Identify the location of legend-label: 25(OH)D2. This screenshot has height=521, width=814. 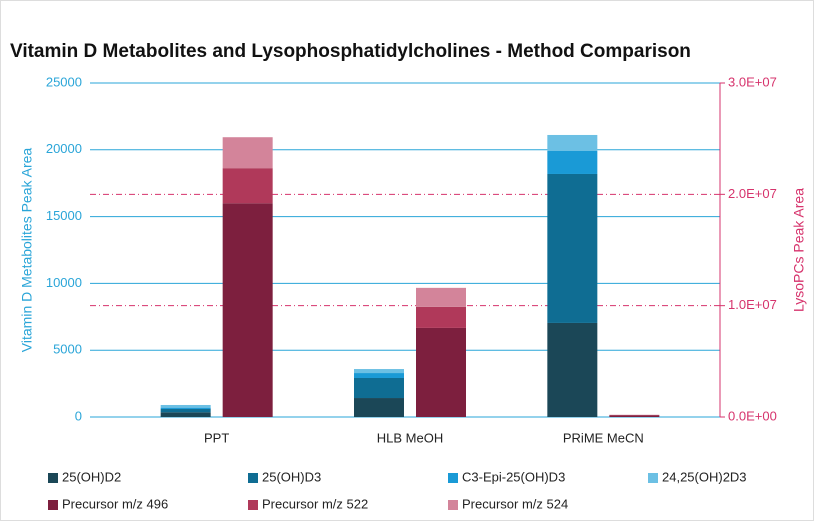
(91, 476).